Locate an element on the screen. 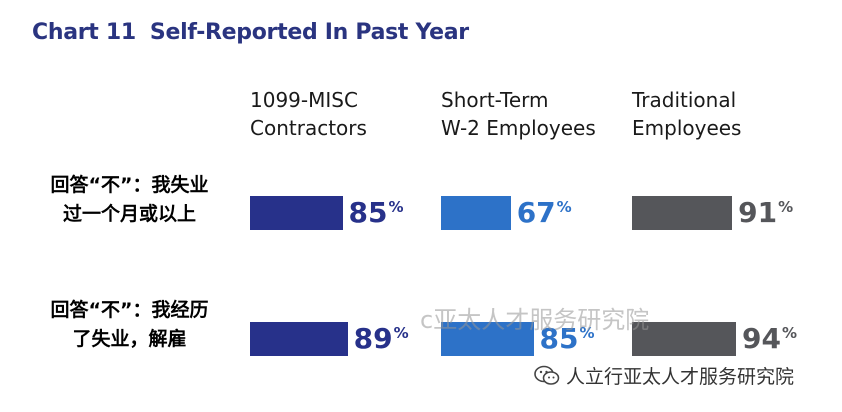 The image size is (842, 412). value-label-short-term-row1: 67% is located at coordinates (544, 215).